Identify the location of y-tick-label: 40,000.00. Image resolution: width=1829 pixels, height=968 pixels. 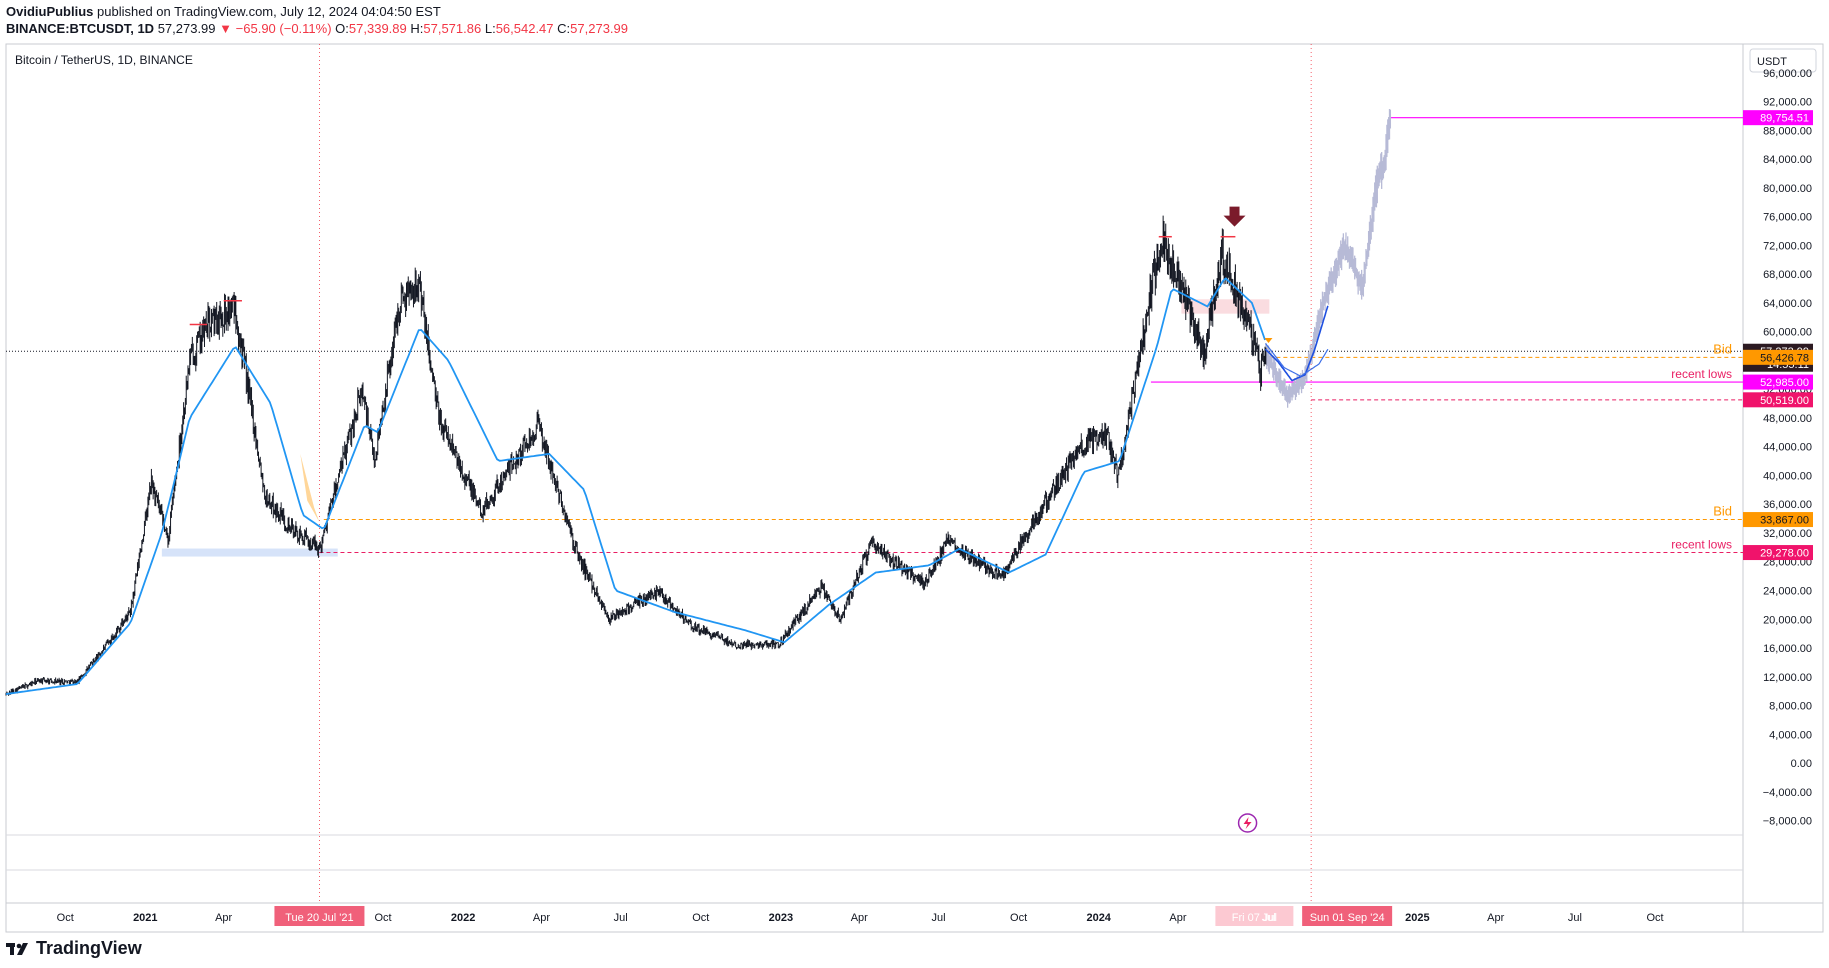
(1787, 476).